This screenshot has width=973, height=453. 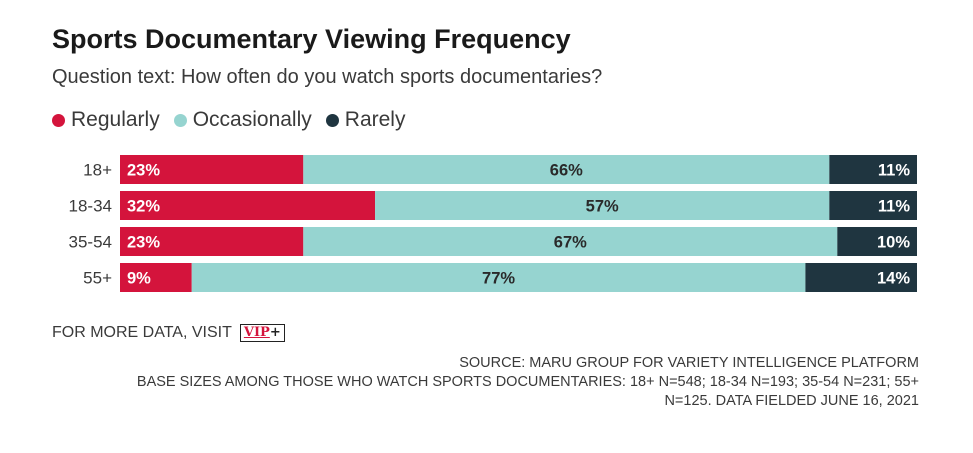 I want to click on vip-logo-text: VIP, so click(x=256, y=332).